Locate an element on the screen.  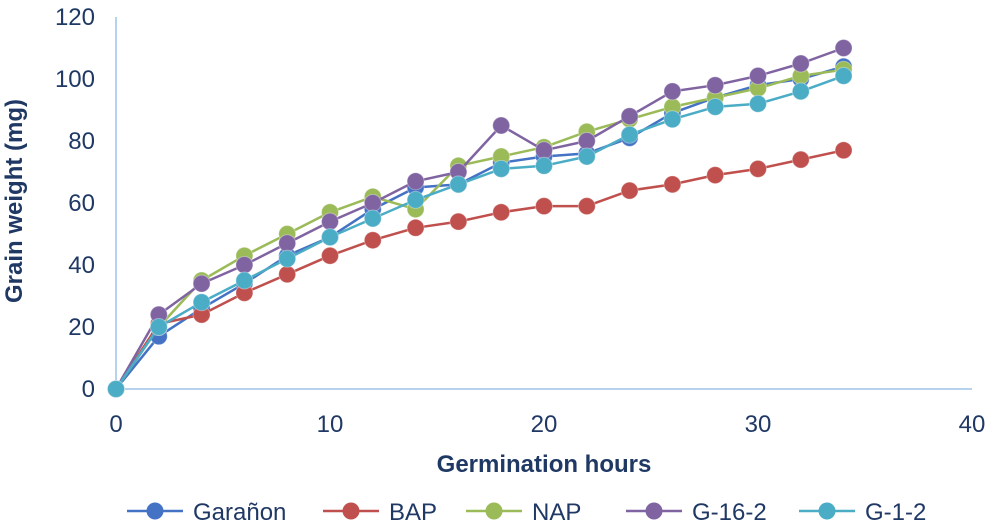
legend-item: BAP is located at coordinates (380, 512).